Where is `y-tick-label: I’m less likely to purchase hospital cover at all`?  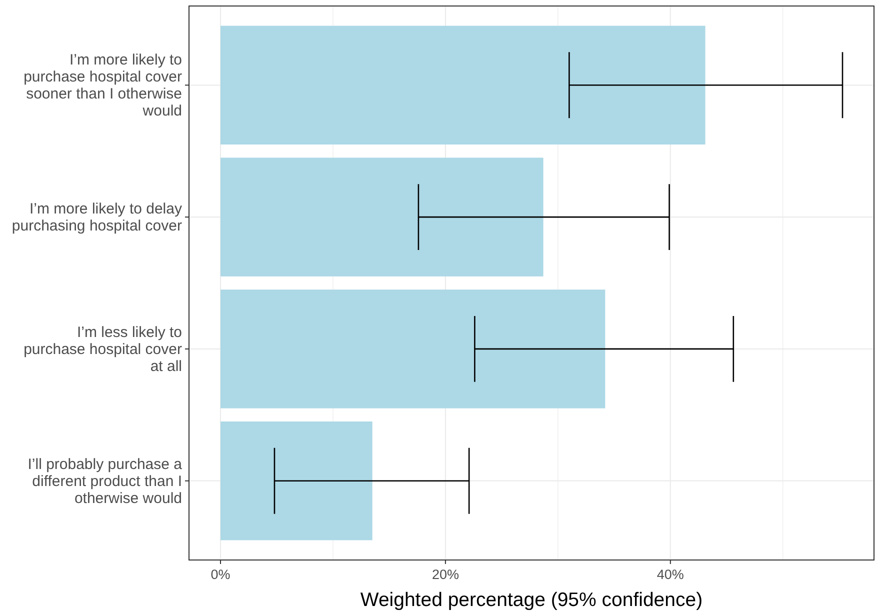
y-tick-label: I’m less likely to purchase hospital cover at all is located at coordinates (103, 349).